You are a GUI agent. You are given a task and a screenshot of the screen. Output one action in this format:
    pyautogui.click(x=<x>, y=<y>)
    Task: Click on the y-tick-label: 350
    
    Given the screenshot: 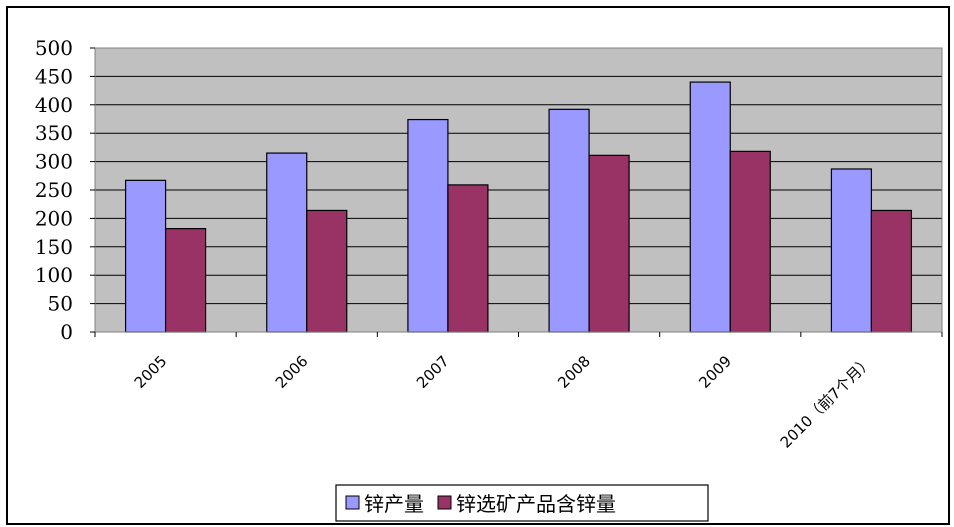 What is the action you would take?
    pyautogui.click(x=54, y=133)
    